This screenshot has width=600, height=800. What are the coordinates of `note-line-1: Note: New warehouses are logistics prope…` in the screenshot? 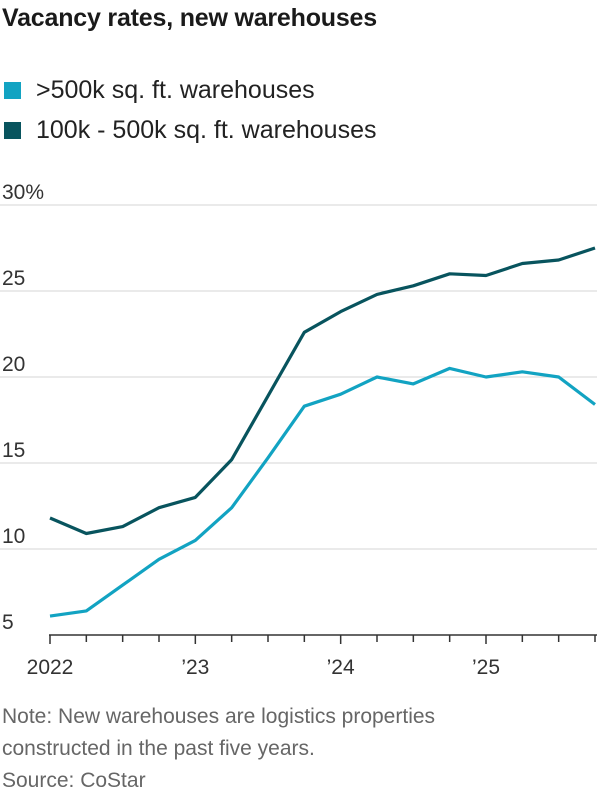 It's located at (219, 716).